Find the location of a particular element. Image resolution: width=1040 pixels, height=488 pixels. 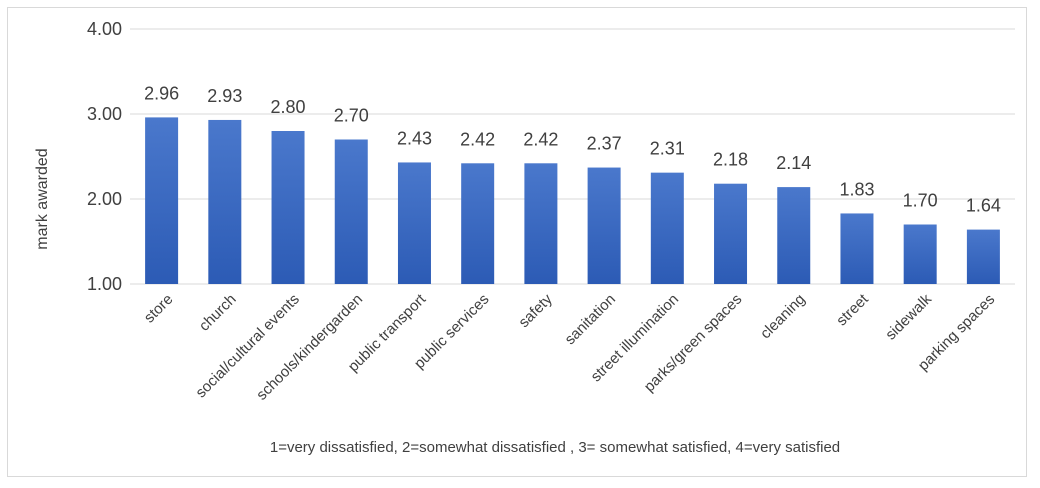

data-label: 2.80 is located at coordinates (288, 107).